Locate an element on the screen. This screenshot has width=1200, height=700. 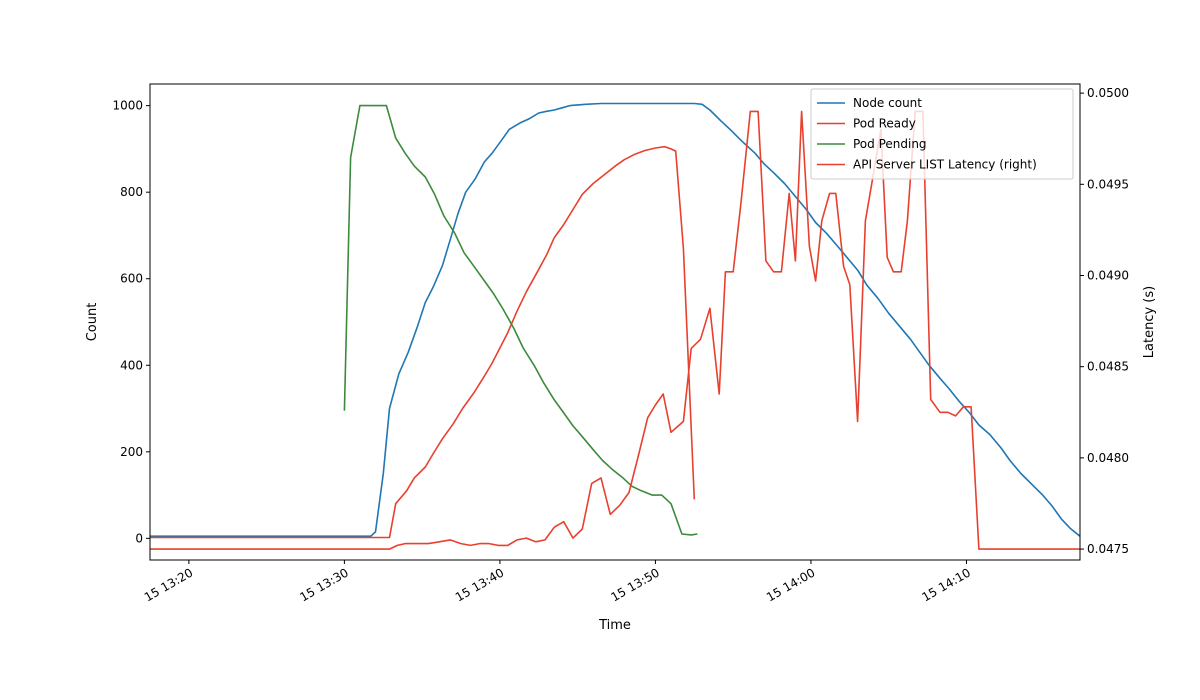
y-tick-label-right: 0.0485 is located at coordinates (1108, 367).